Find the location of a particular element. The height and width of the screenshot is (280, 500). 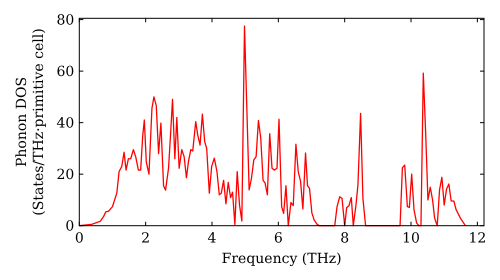

x-tick-label: 2 is located at coordinates (145, 238).